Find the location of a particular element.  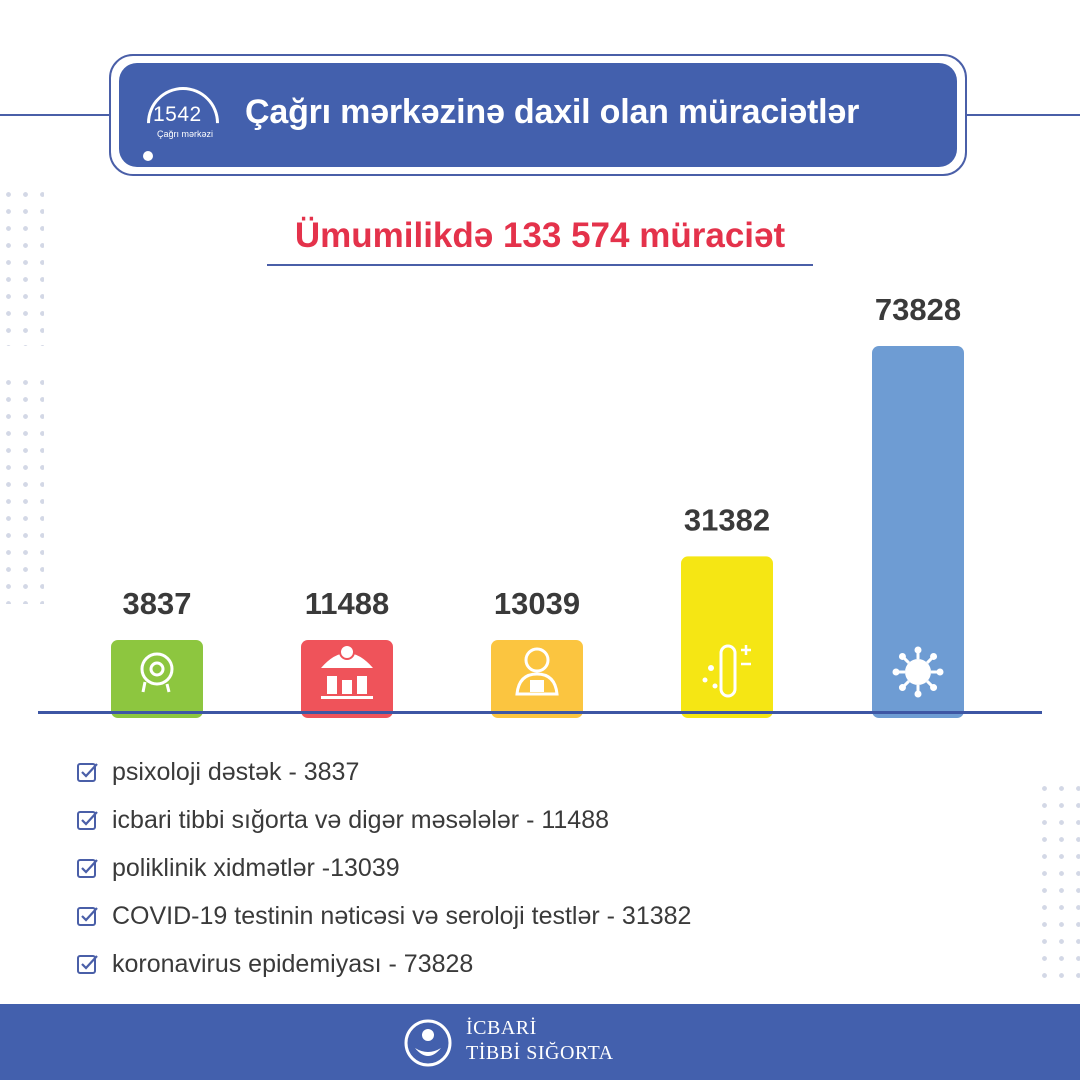

dot-pattern-left is located at coordinates (22, 266).